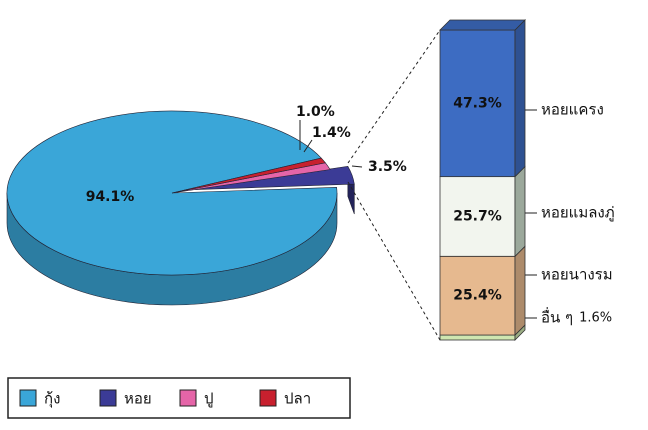 The height and width of the screenshot is (430, 648). Describe the element at coordinates (331, 133) in the screenshot. I see `data-label: 1.4%` at that location.